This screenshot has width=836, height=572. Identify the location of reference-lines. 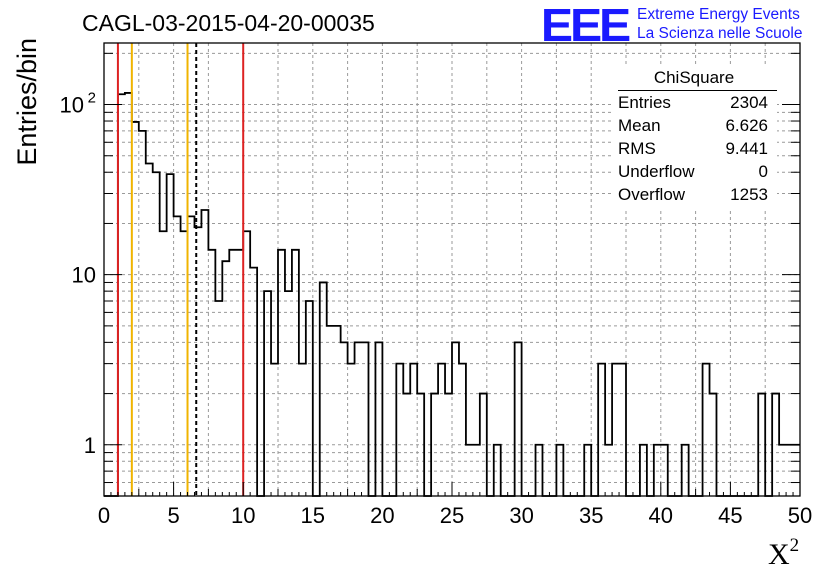
(180, 269).